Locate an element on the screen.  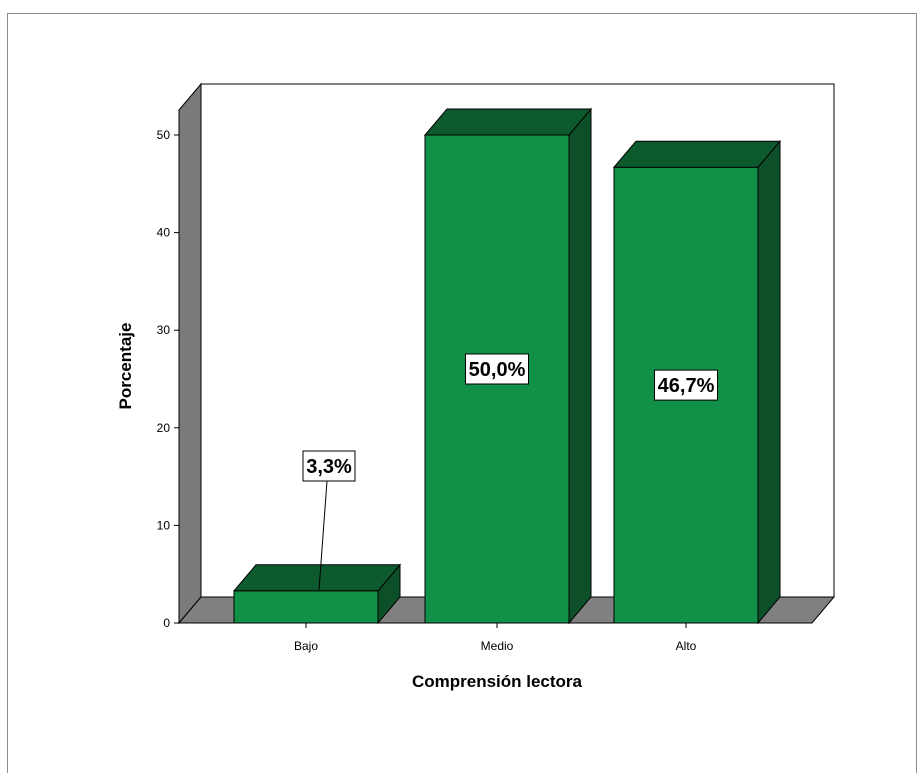
data-label: 46,7% is located at coordinates (686, 386).